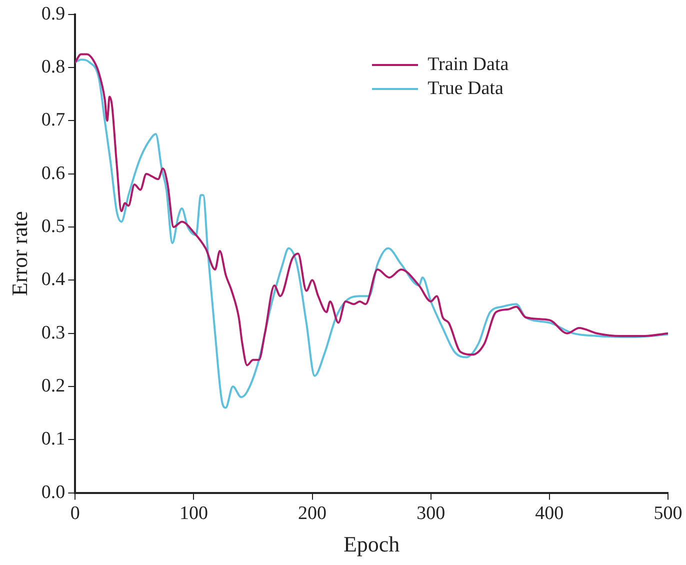  Describe the element at coordinates (53, 333) in the screenshot. I see `y-tick-label: 0.3` at that location.